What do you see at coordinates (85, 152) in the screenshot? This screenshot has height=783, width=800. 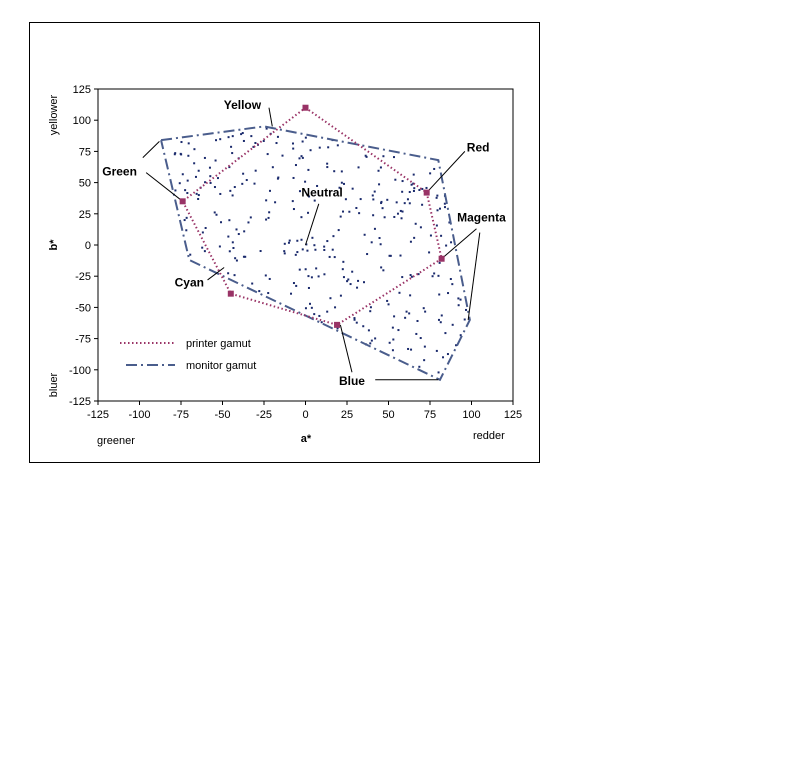 I see `y-tick-label: 75` at bounding box center [85, 152].